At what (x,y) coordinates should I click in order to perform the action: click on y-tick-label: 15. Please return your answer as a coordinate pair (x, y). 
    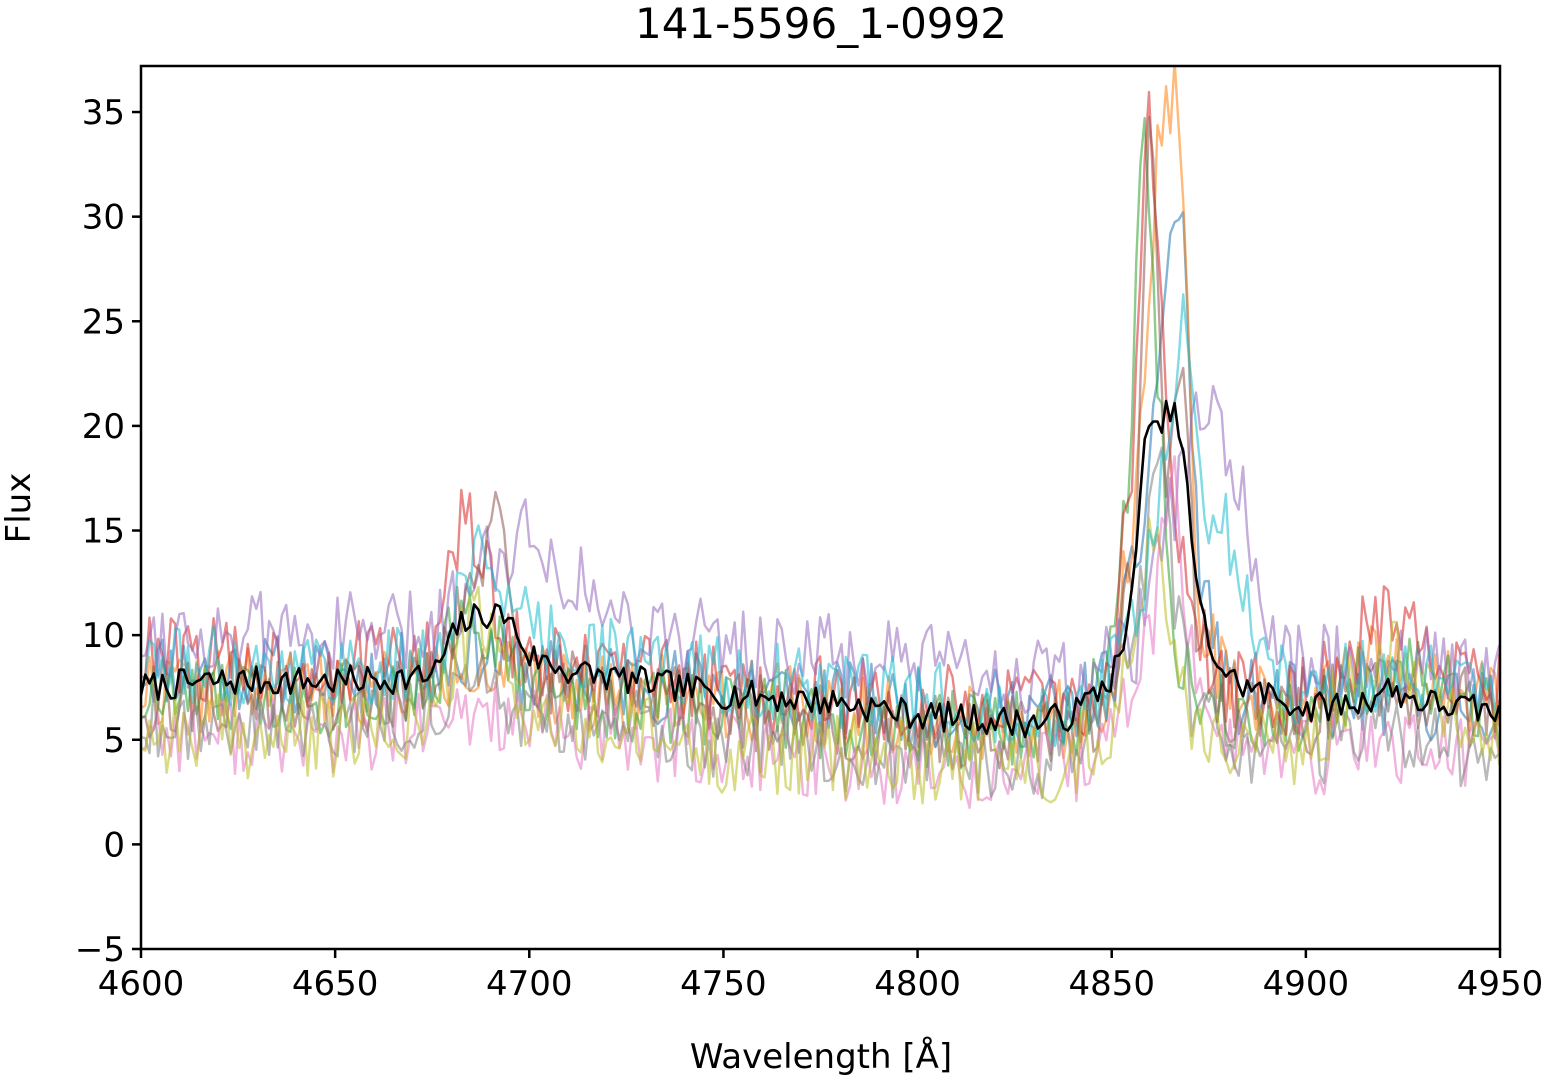
    Looking at the image, I should click on (103, 532).